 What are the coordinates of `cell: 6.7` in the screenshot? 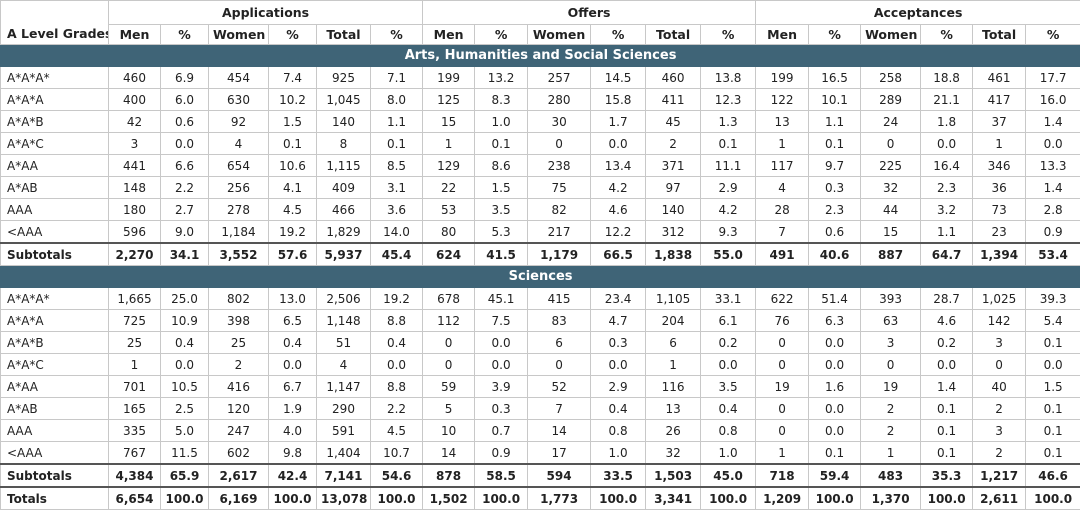 It's located at (293, 387).